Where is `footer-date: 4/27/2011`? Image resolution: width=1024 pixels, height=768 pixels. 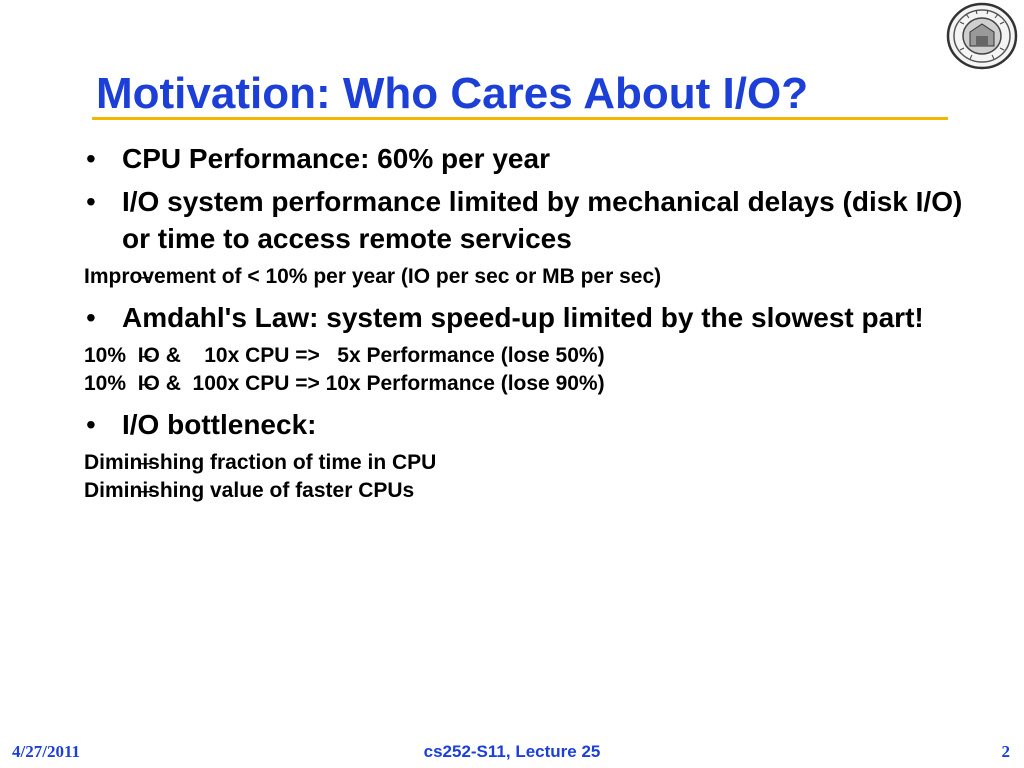 footer-date: 4/27/2011 is located at coordinates (46, 751).